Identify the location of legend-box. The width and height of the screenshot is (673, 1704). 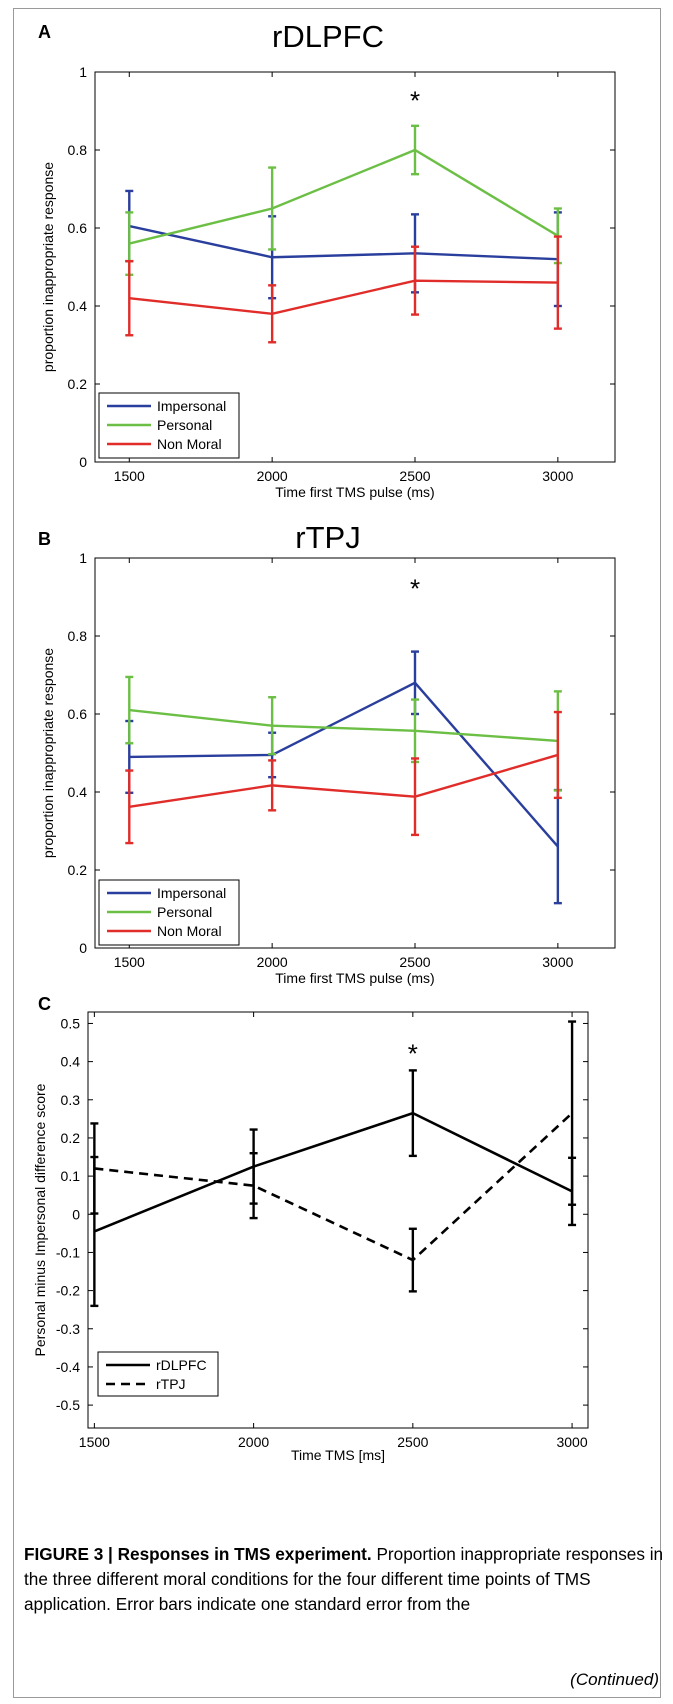
(158, 1374).